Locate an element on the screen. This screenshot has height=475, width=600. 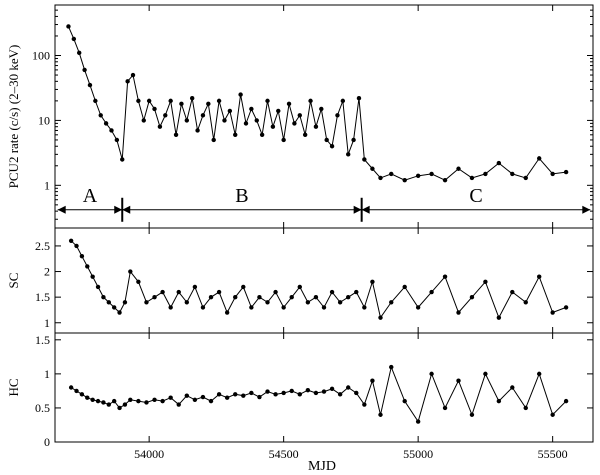
x-tick-label: 54000 is located at coordinates (149, 454).